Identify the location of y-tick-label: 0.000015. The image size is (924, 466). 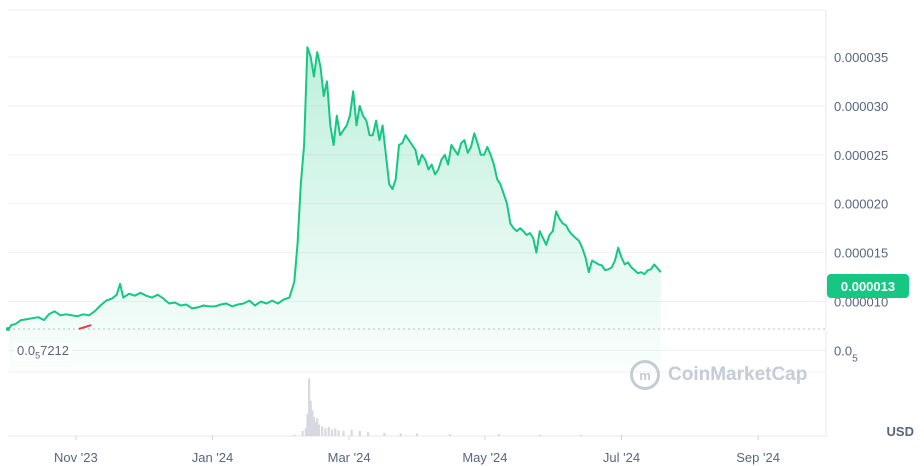
(861, 253).